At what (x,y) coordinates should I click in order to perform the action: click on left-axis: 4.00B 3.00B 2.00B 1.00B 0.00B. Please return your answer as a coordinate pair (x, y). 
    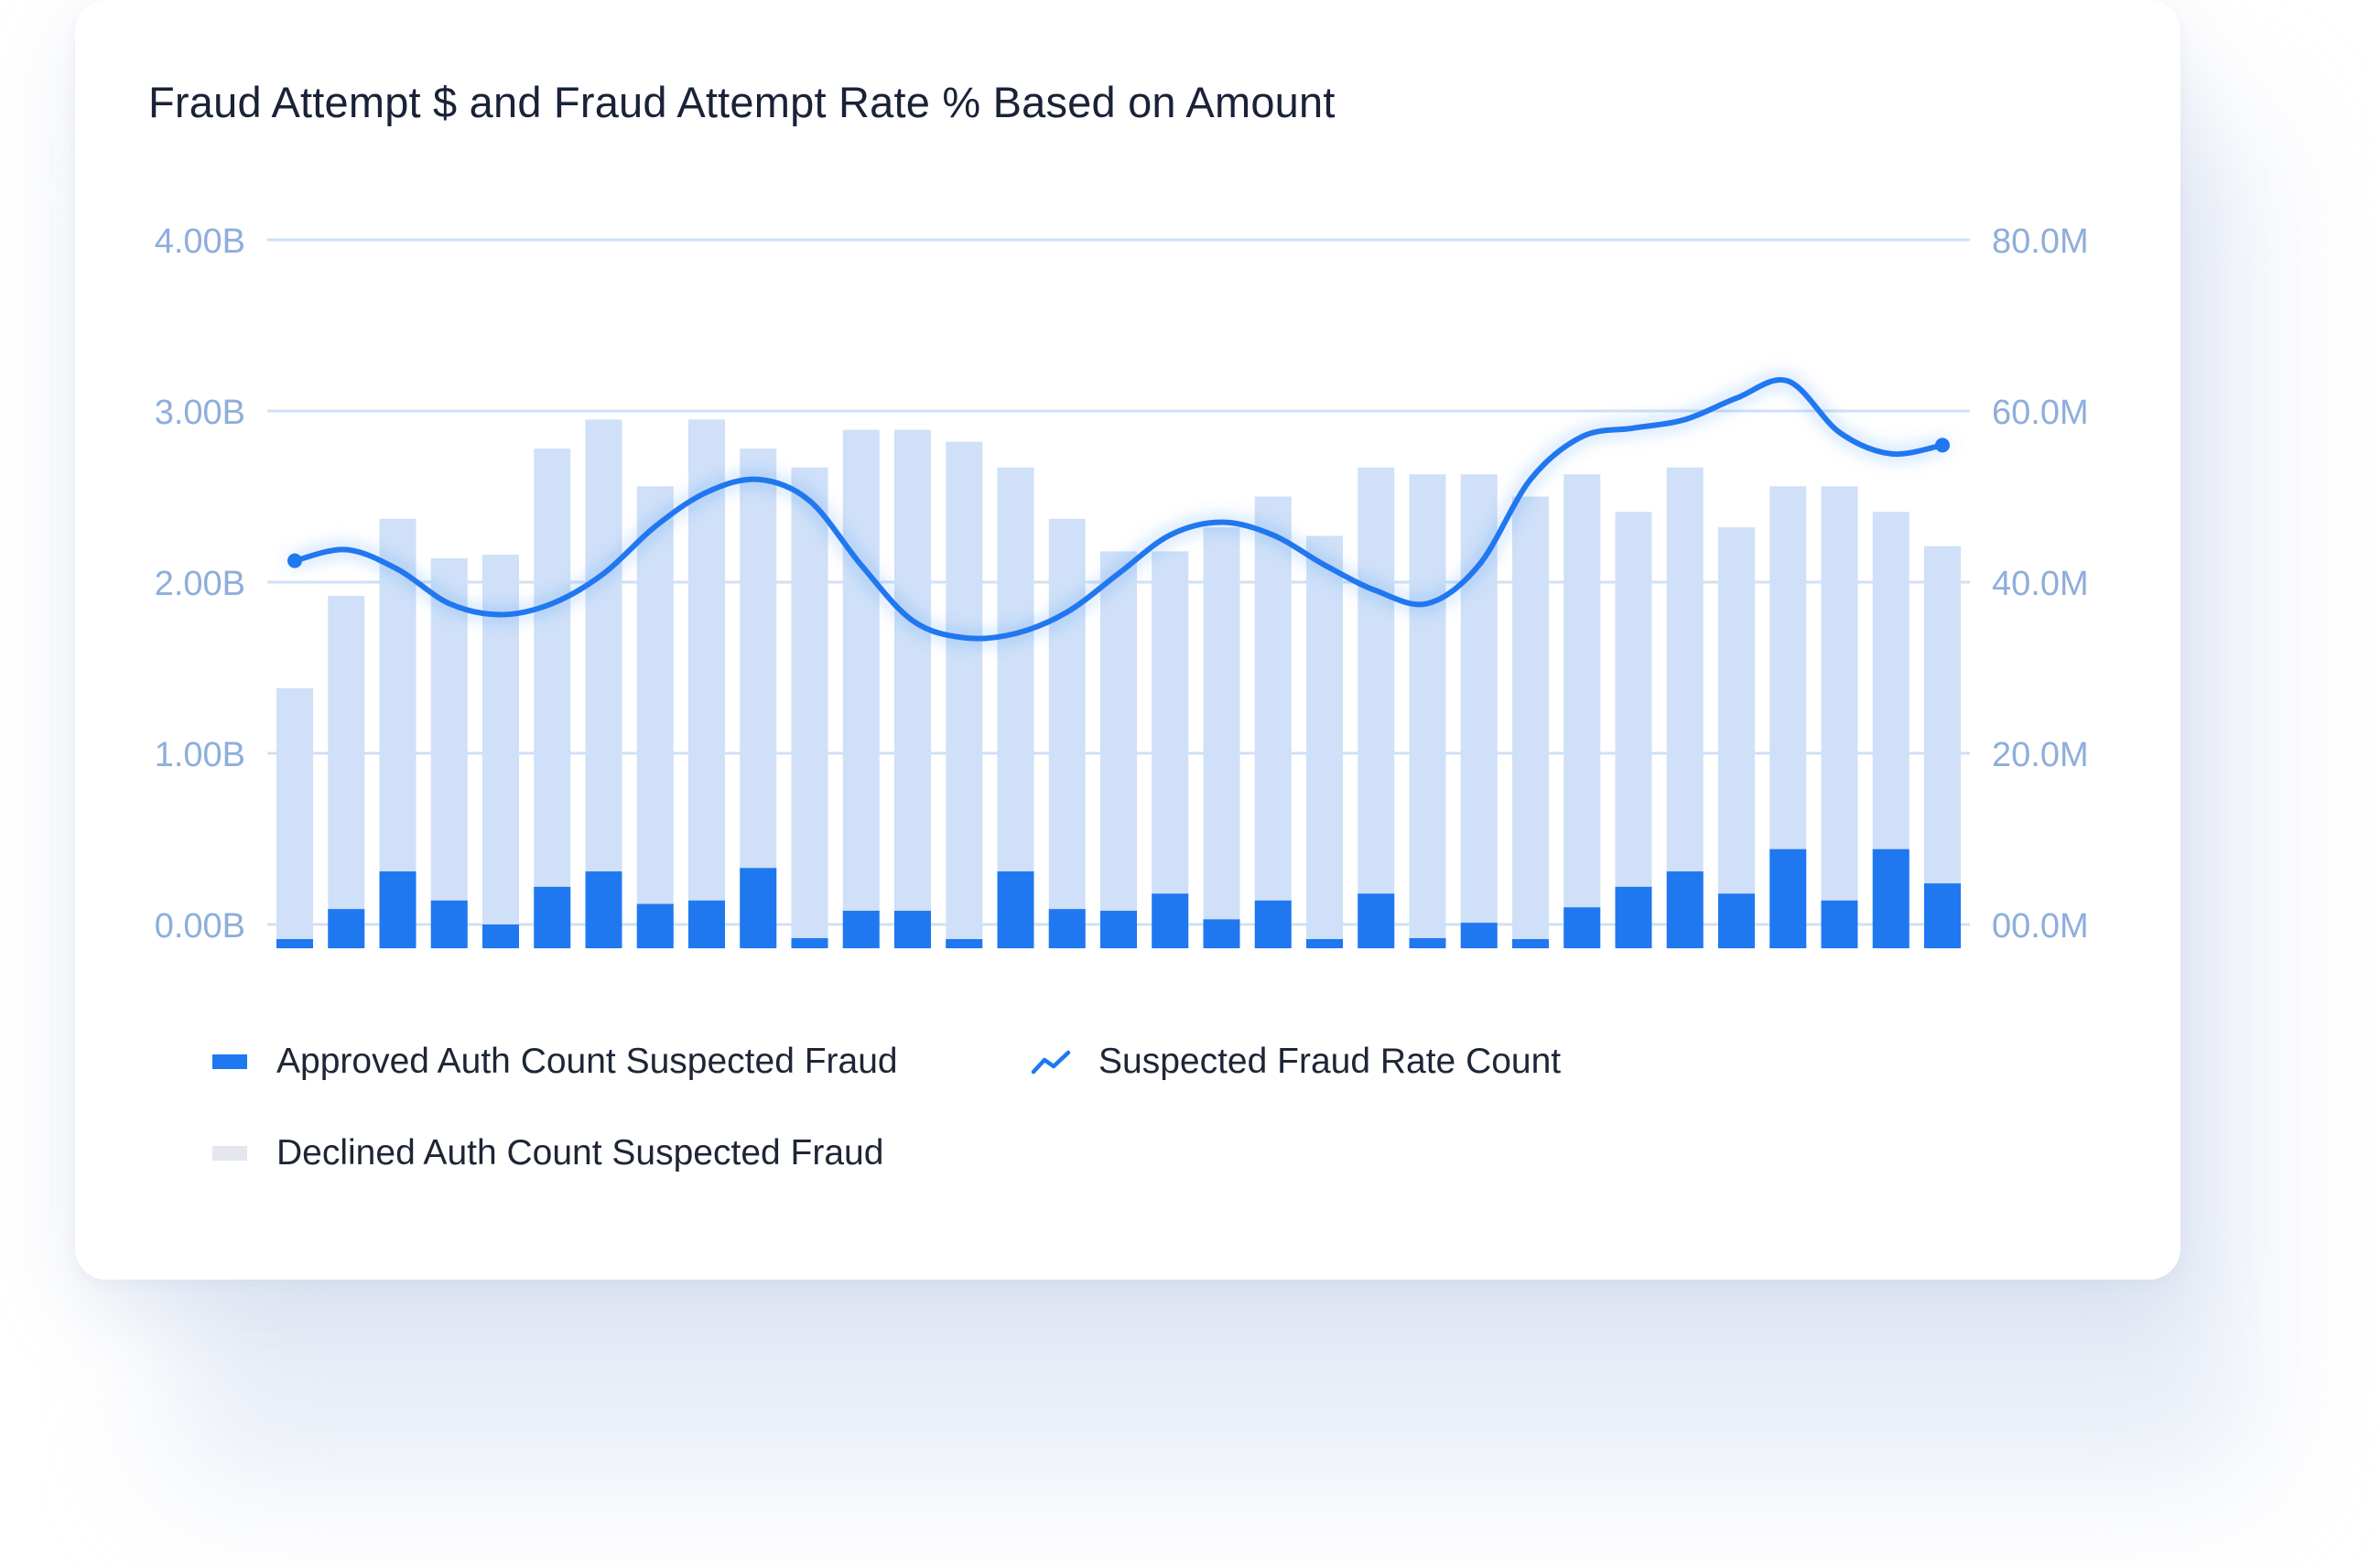
    Looking at the image, I should click on (200, 584).